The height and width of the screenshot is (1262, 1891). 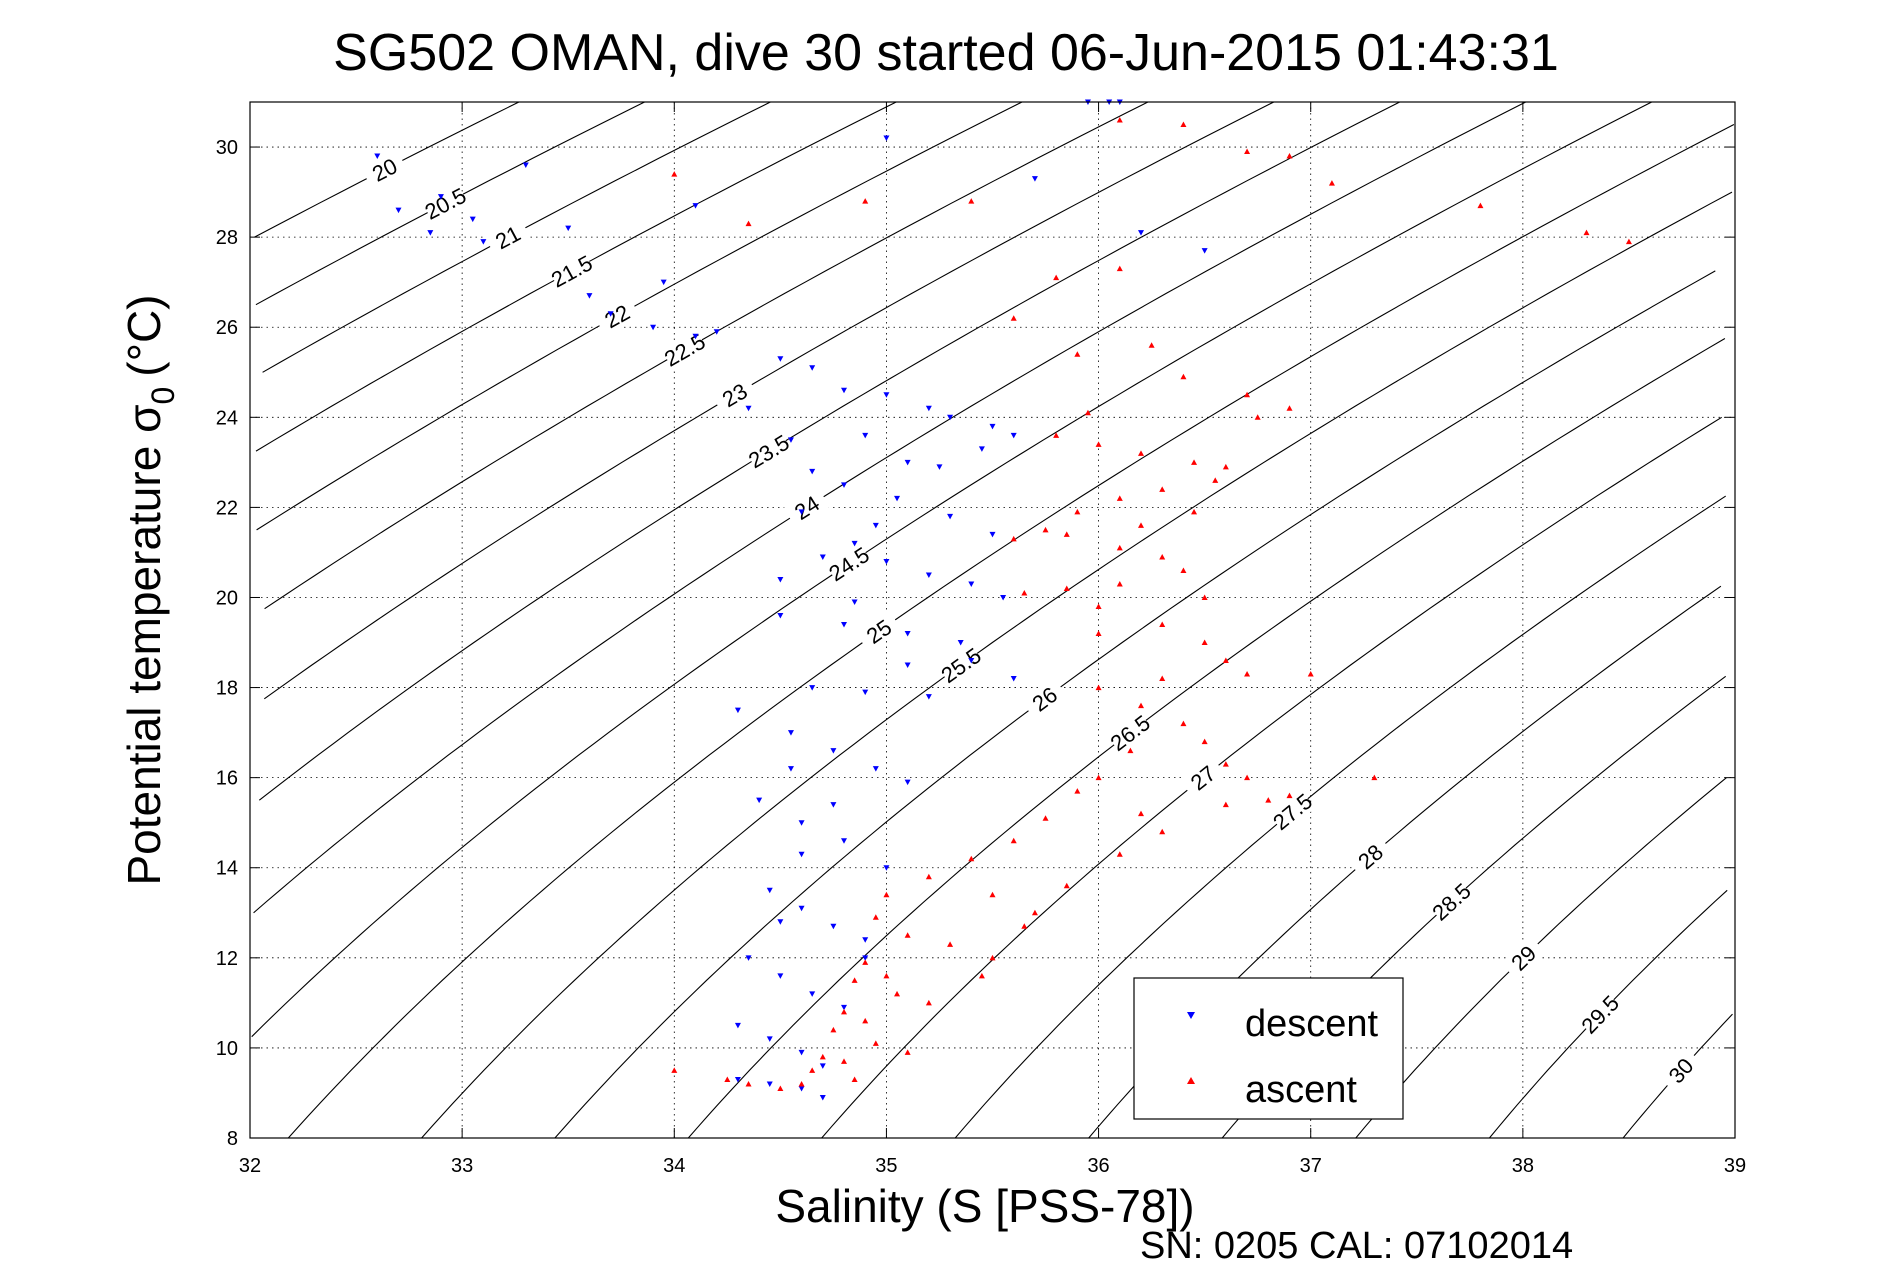 What do you see at coordinates (227, 238) in the screenshot?
I see `y-tick-label: 28` at bounding box center [227, 238].